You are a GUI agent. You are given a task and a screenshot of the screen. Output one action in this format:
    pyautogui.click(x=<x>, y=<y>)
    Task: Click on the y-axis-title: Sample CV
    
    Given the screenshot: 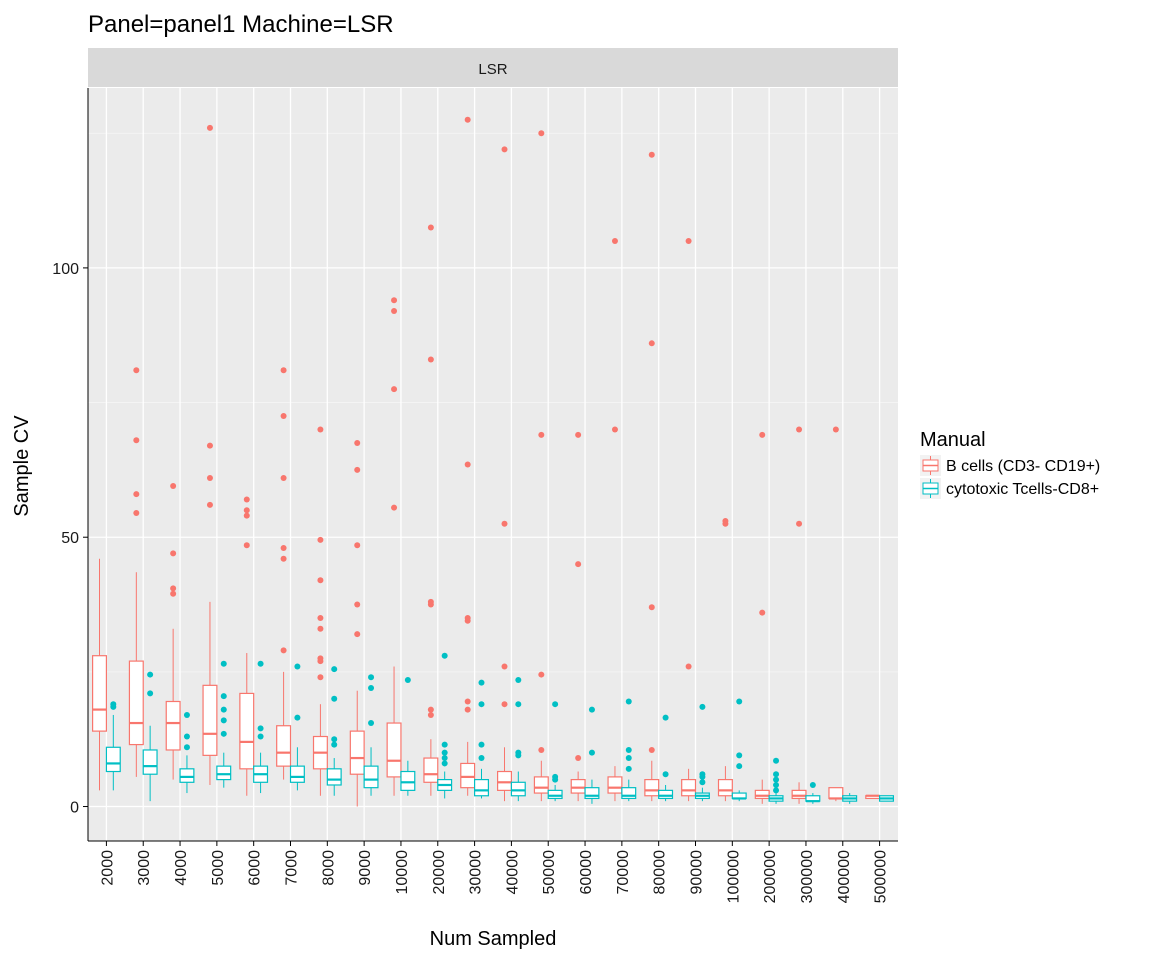 What is the action you would take?
    pyautogui.click(x=22, y=466)
    